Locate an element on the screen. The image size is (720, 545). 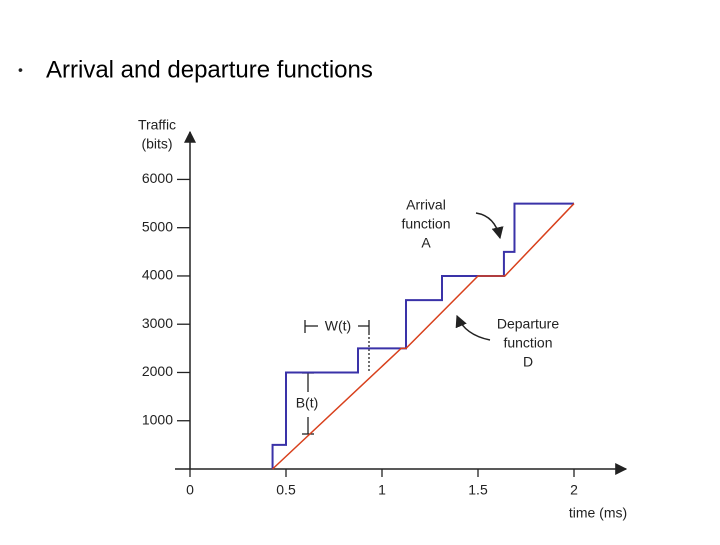
x-tick-label: 1 is located at coordinates (382, 490).